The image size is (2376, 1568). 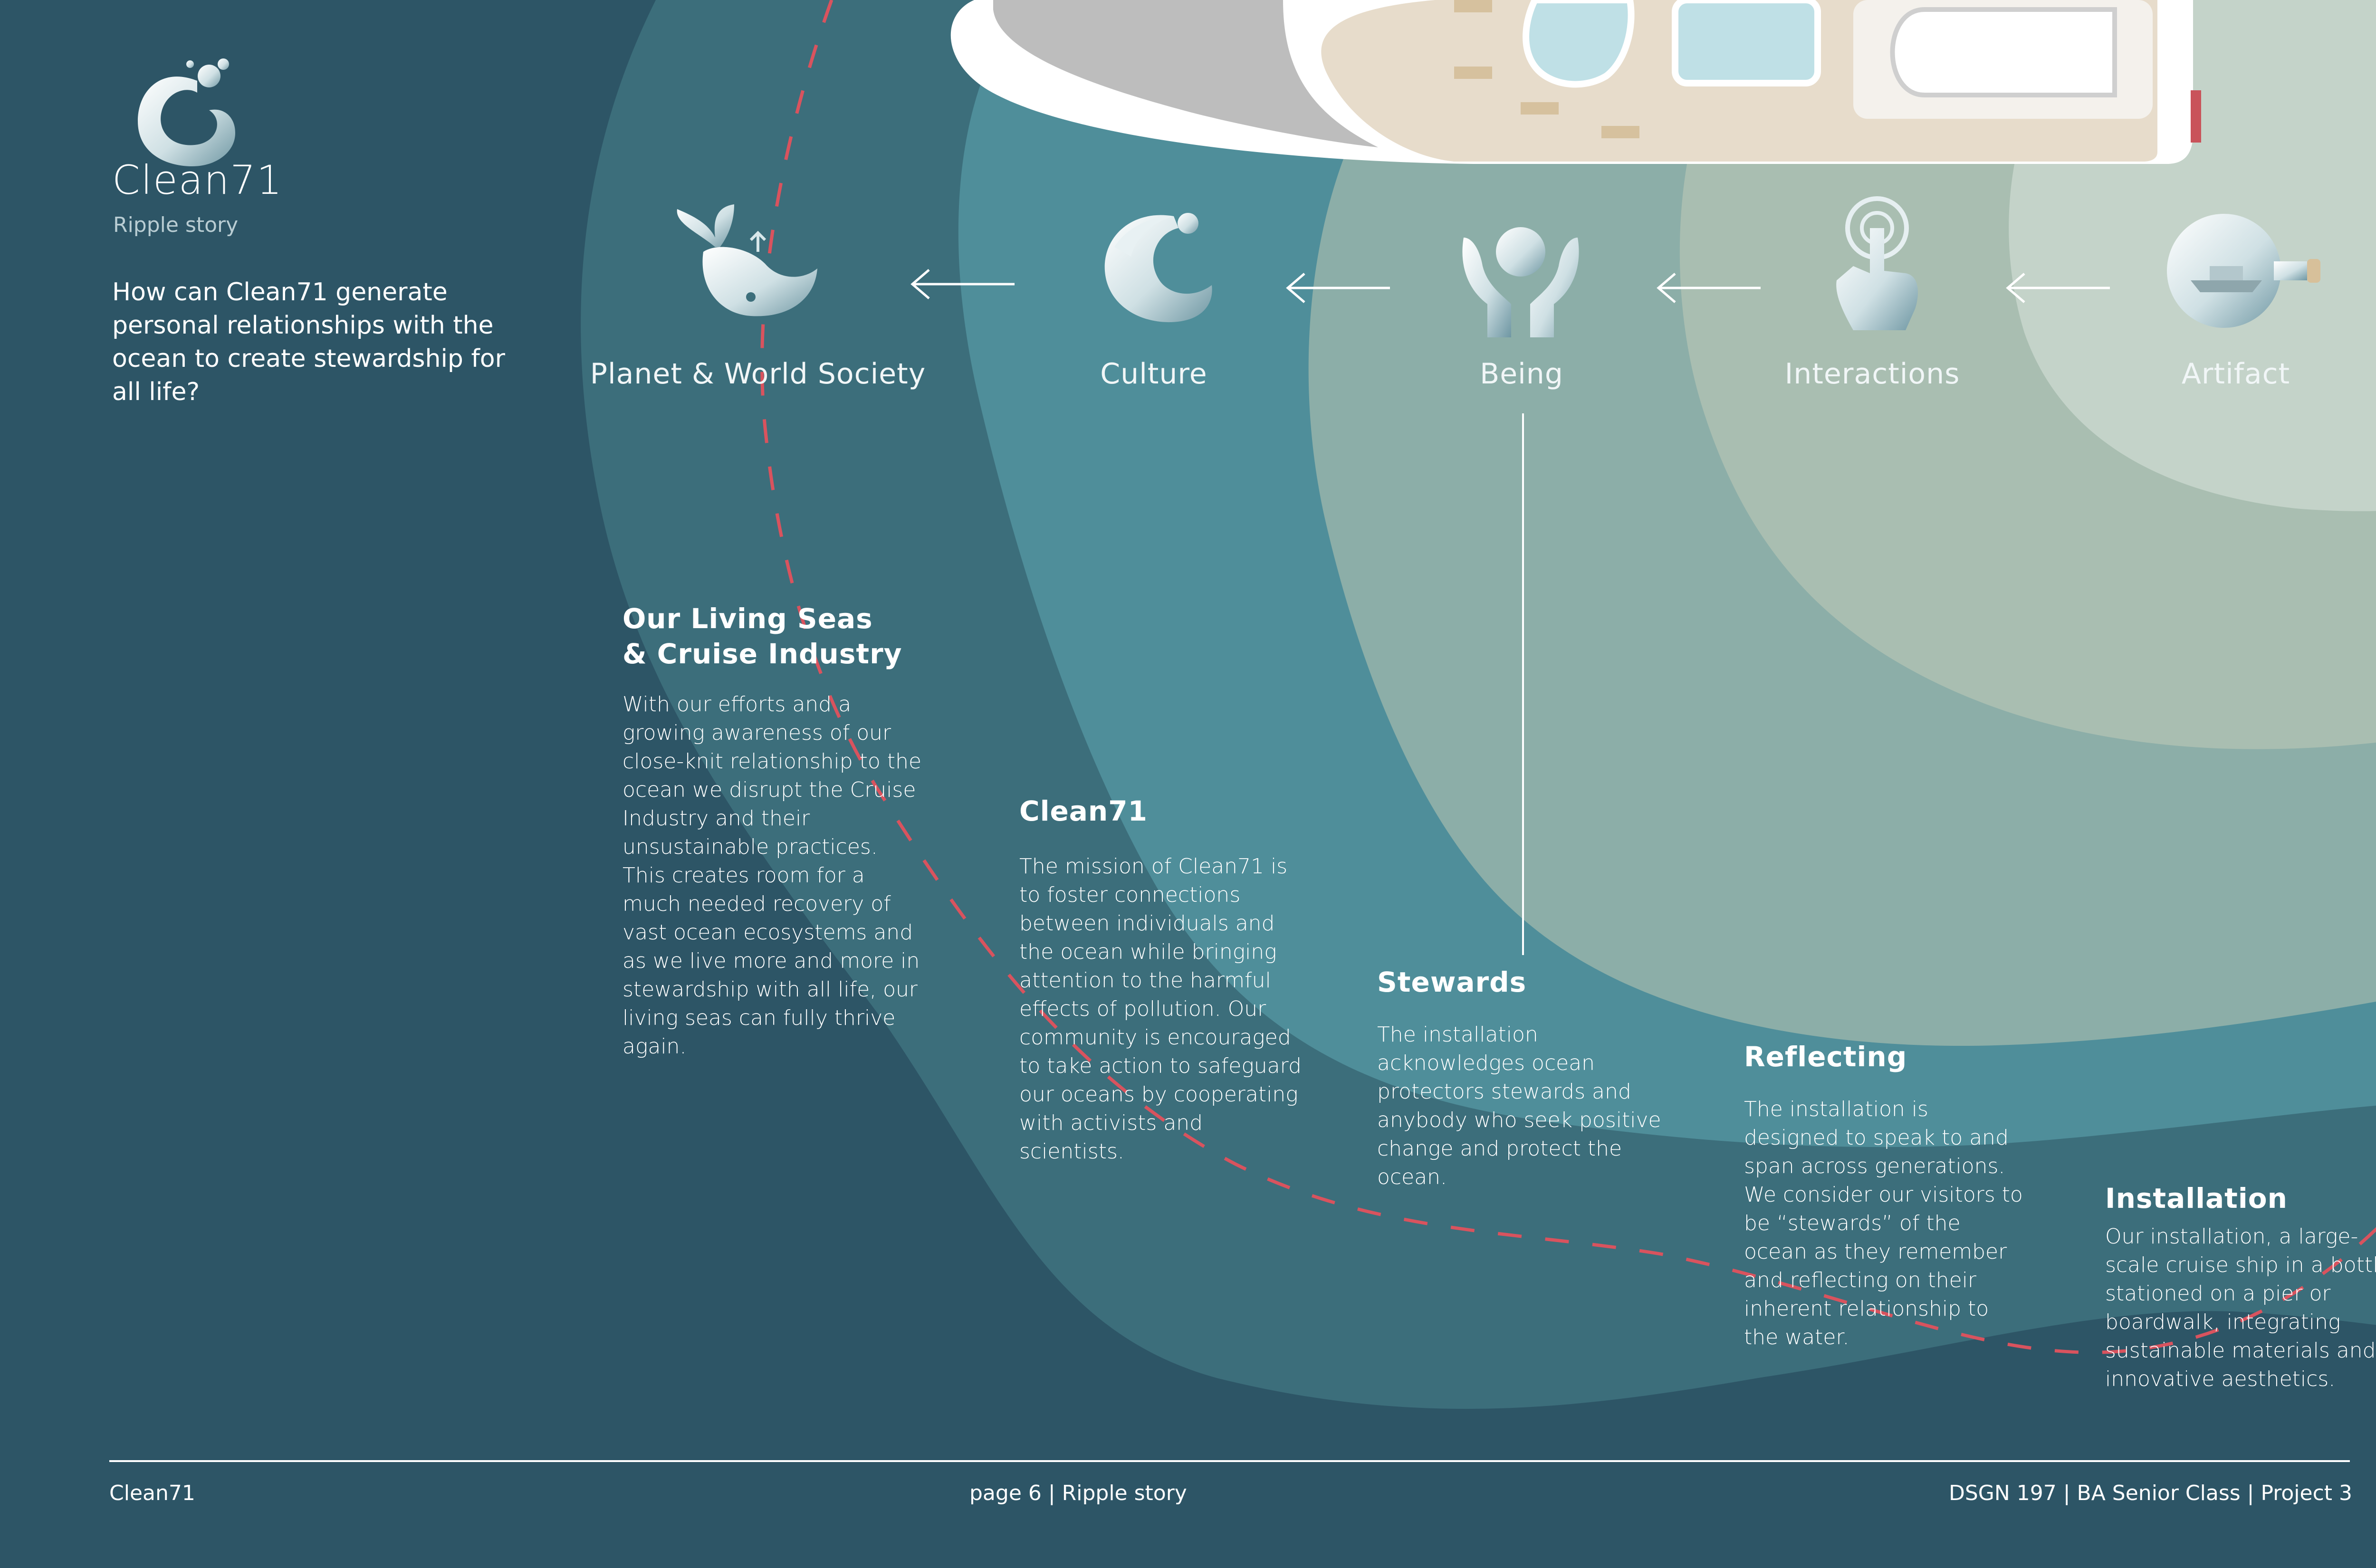 I want to click on living-seas-title-line1: Our Living Seas, so click(x=748, y=618).